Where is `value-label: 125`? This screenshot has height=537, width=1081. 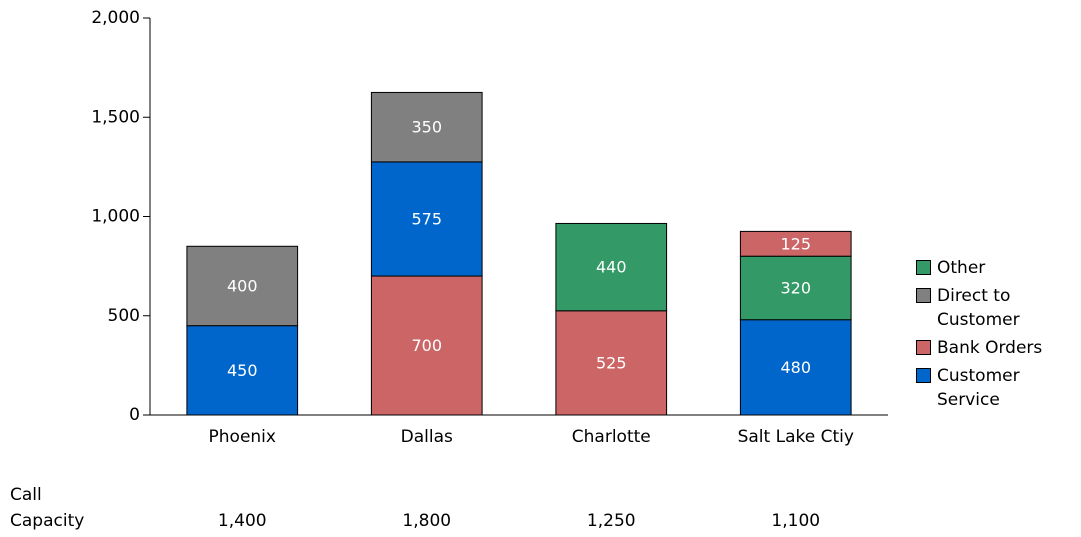 value-label: 125 is located at coordinates (795, 243).